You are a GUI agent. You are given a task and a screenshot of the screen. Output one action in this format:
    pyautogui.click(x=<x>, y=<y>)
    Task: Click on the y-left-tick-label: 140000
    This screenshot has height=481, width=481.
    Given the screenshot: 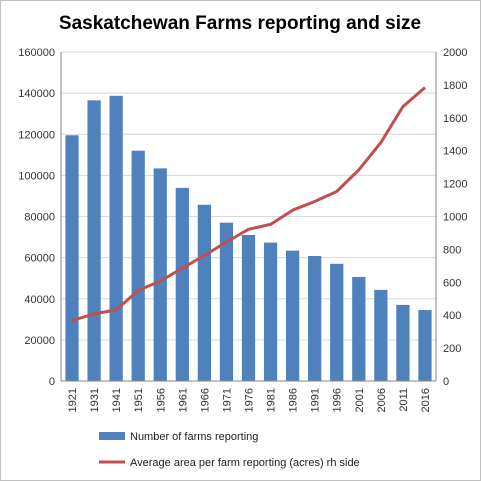 What is the action you would take?
    pyautogui.click(x=36, y=94)
    